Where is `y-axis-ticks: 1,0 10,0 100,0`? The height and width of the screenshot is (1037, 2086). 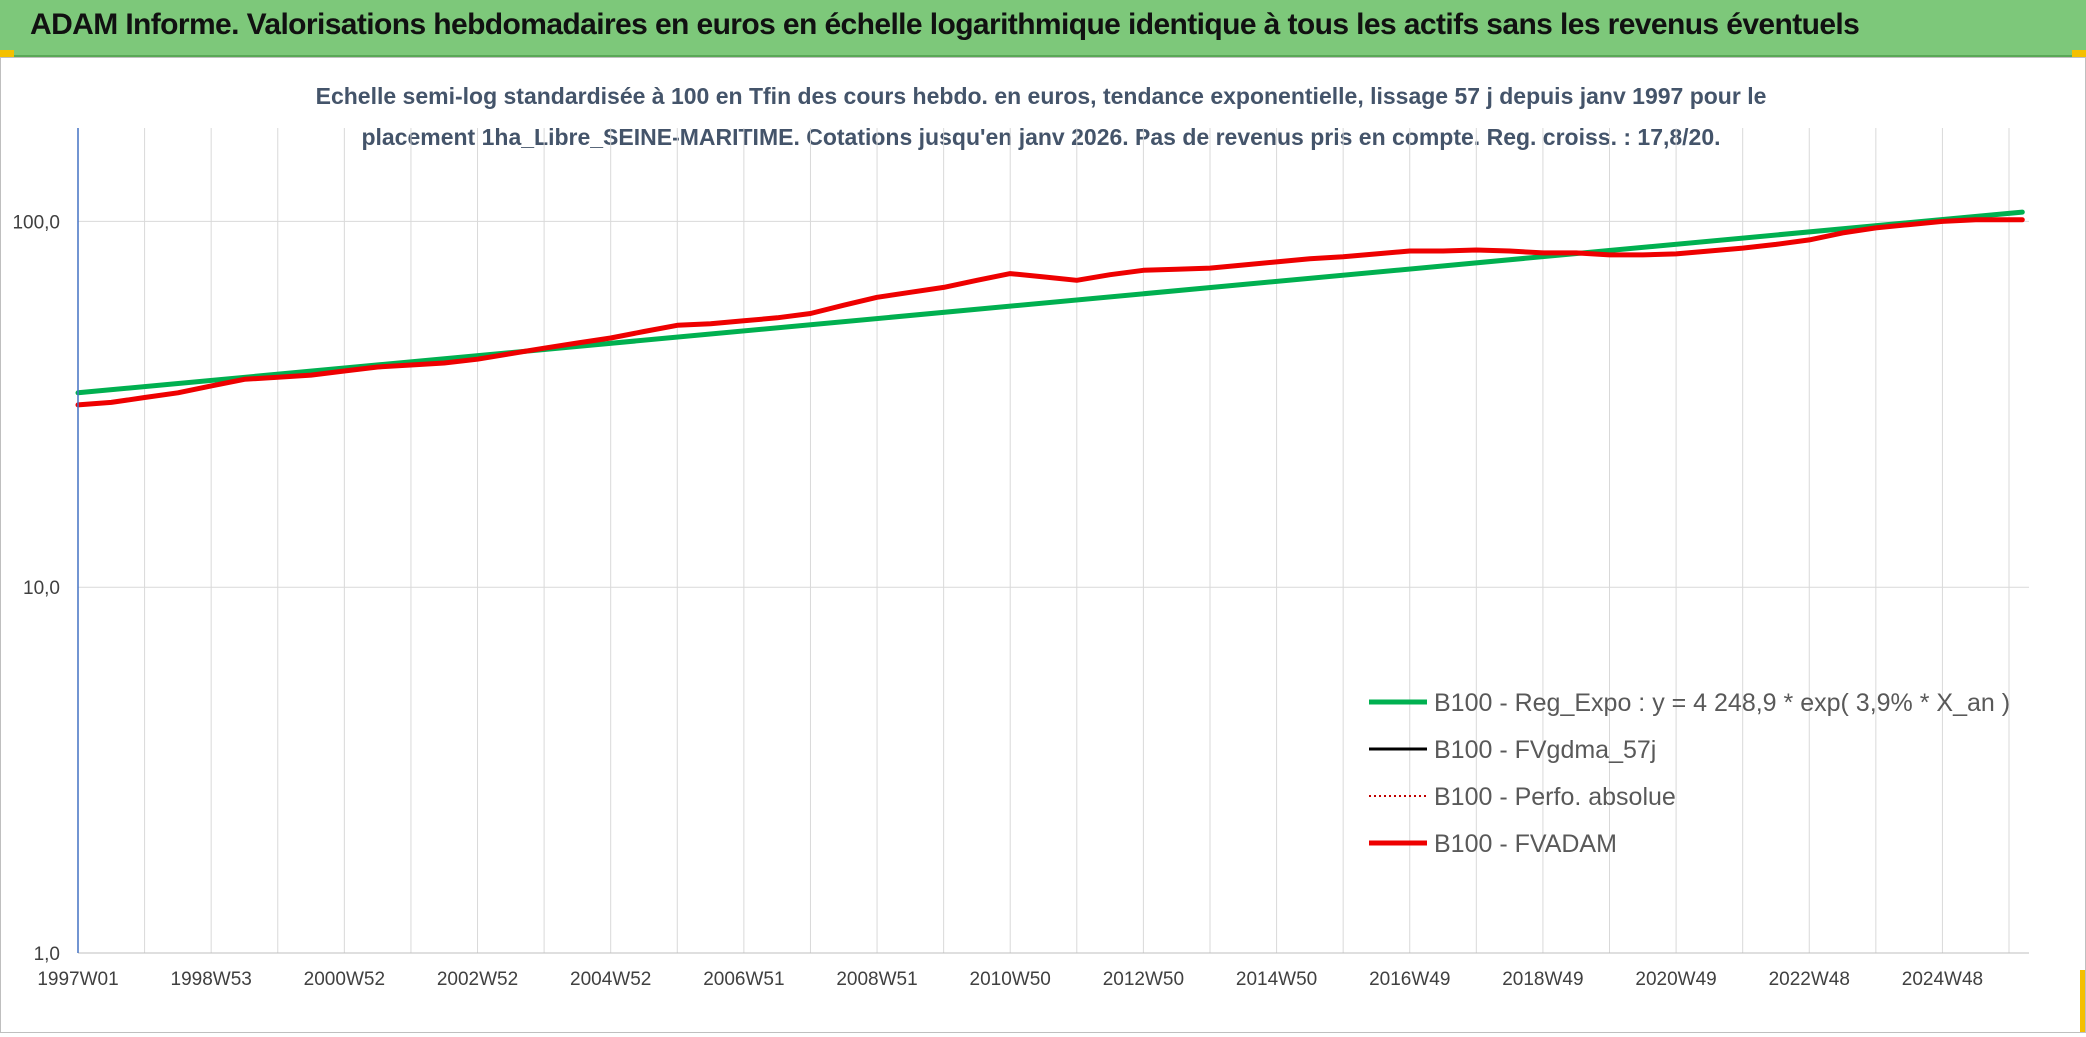
y-axis-ticks: 1,0 10,0 100,0 is located at coordinates (36, 588).